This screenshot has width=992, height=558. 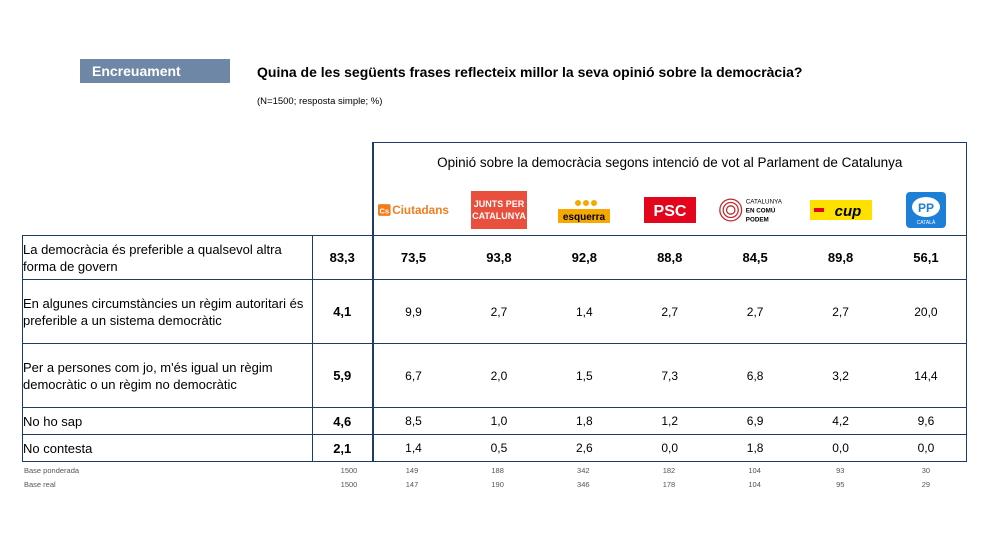 I want to click on base-value: 342, so click(x=583, y=470).